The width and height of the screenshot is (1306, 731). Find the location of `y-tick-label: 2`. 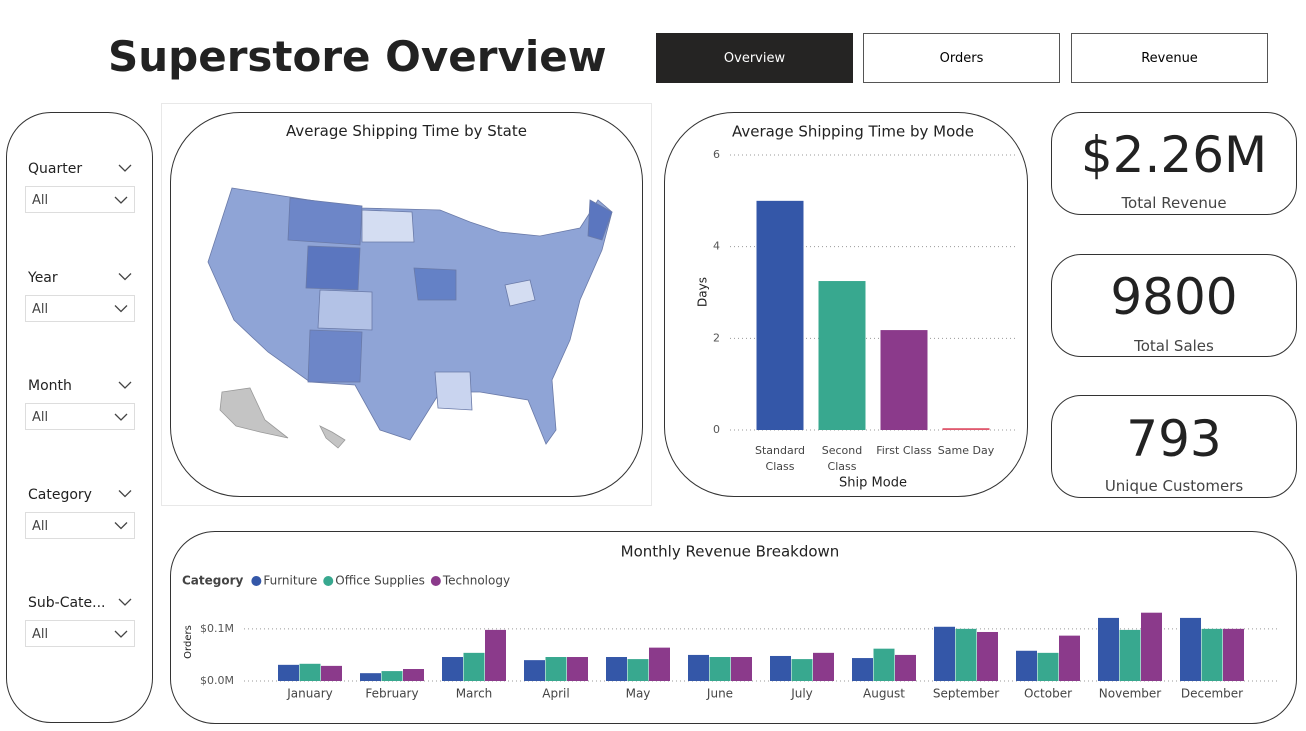

y-tick-label: 2 is located at coordinates (716, 337).